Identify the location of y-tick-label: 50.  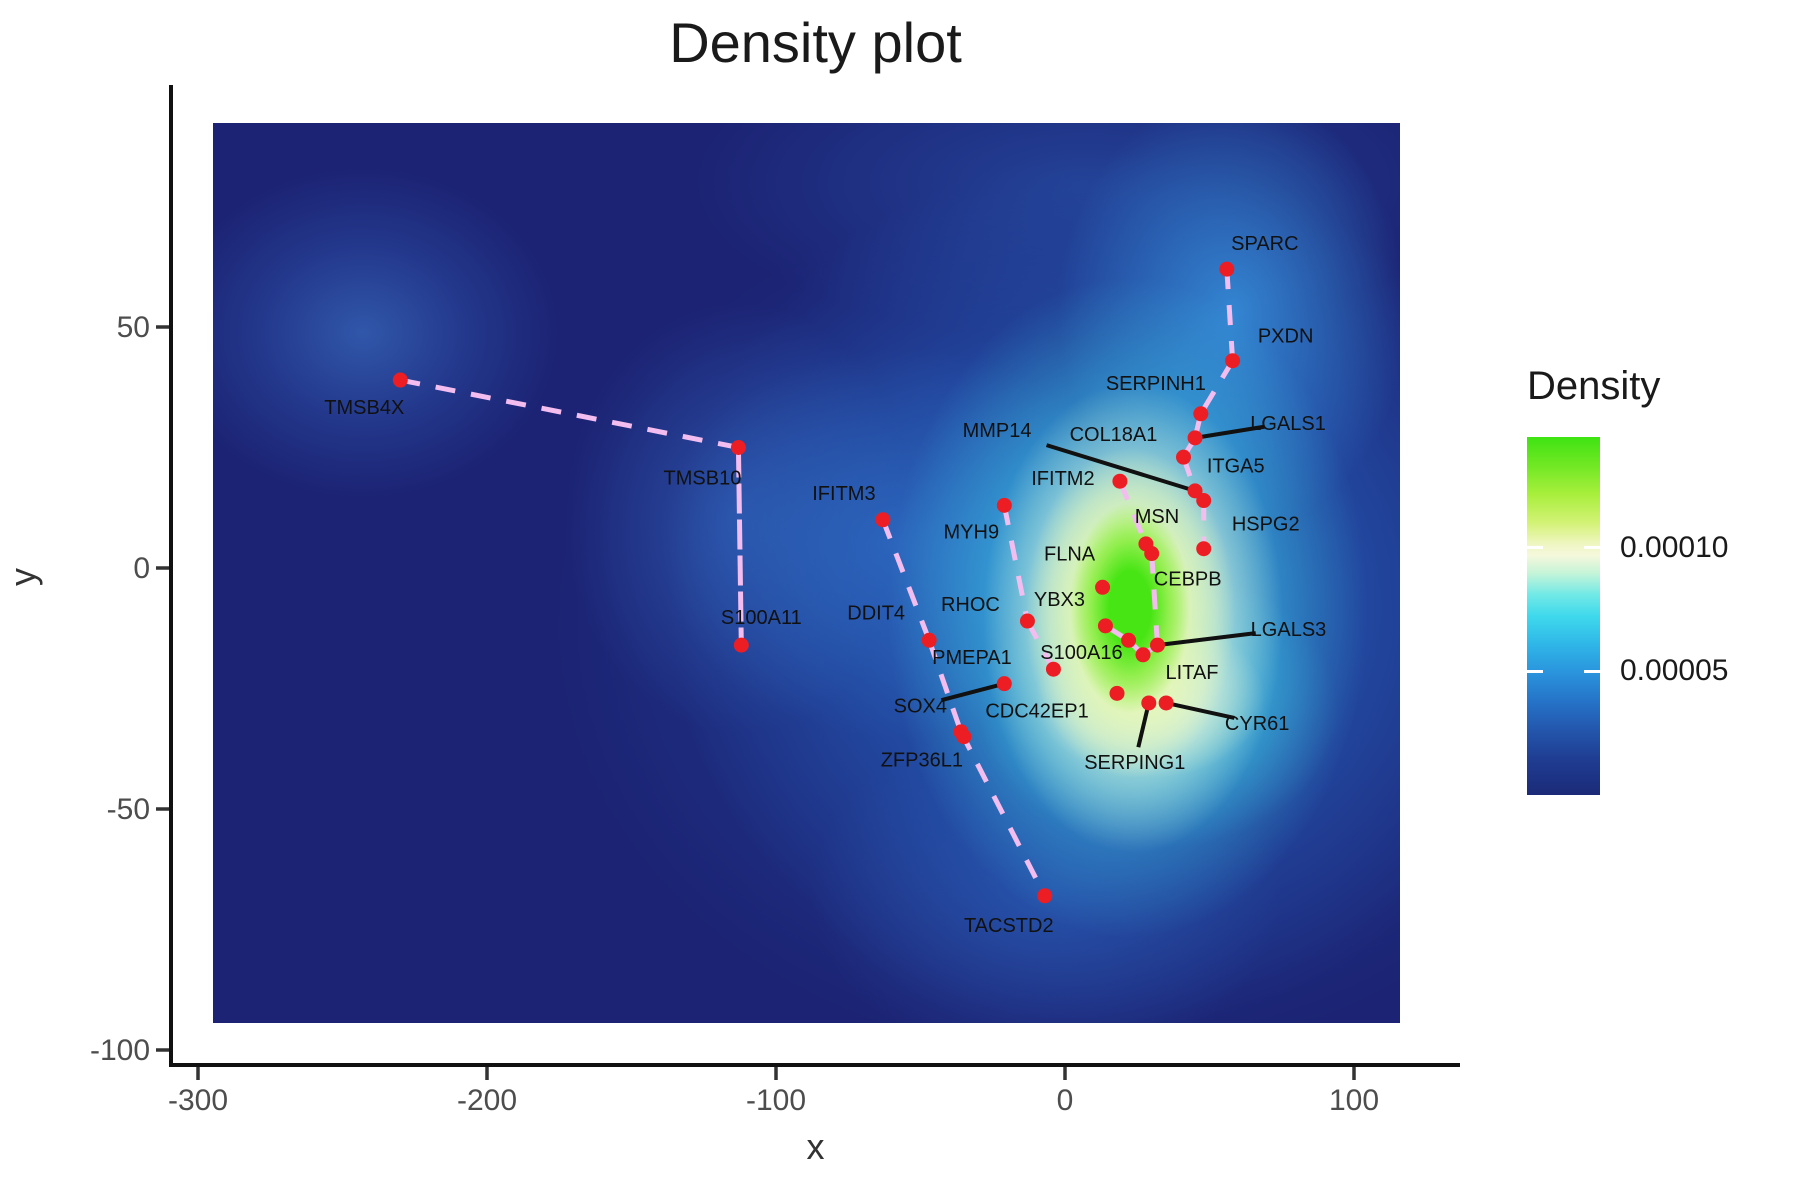
(133, 327).